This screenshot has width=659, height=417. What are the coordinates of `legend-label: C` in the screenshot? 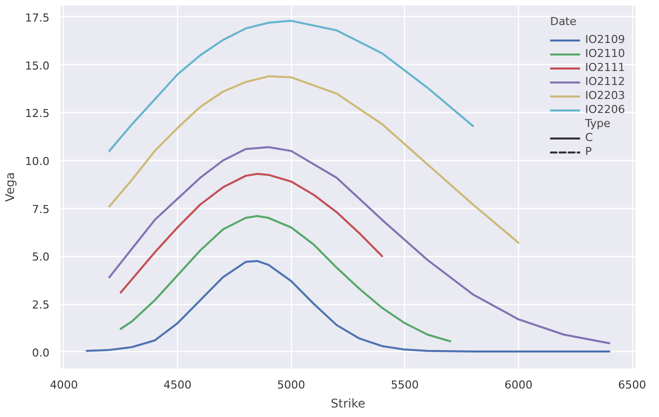 It's located at (589, 137).